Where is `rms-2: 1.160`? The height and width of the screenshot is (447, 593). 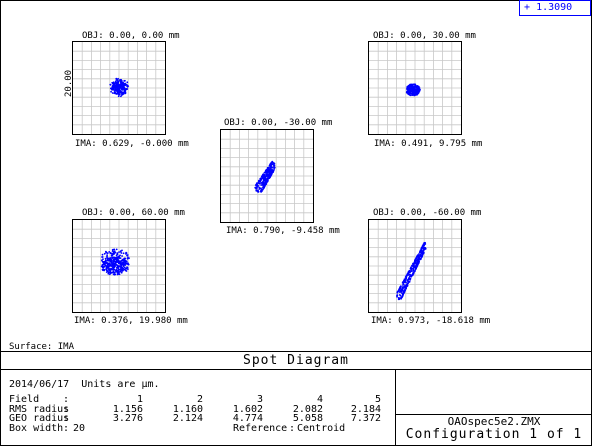
rms-2: 1.160 is located at coordinates (187, 409).